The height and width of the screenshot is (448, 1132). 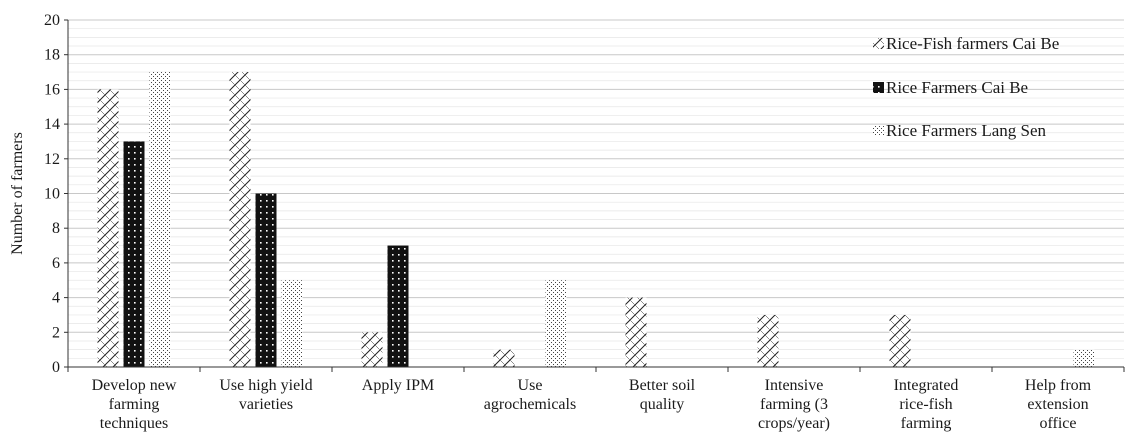 I want to click on y-tick-label: 16, so click(x=52, y=89).